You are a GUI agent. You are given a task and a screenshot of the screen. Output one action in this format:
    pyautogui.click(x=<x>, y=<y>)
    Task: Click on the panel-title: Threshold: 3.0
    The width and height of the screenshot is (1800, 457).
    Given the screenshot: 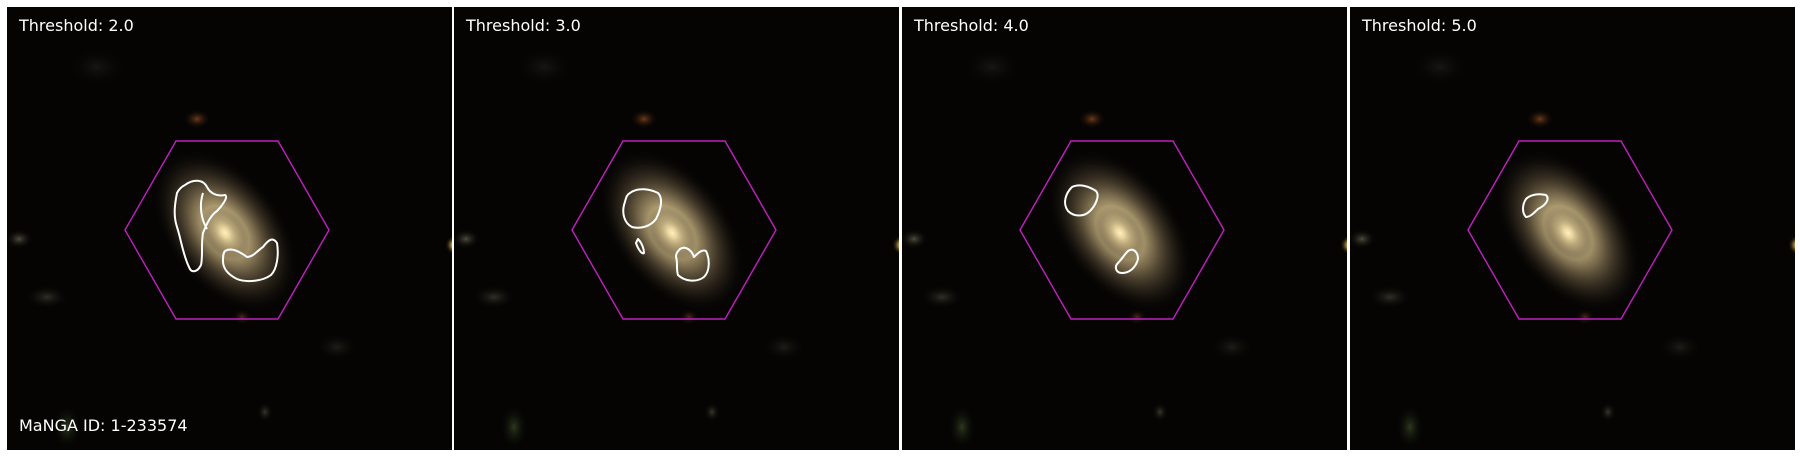 What is the action you would take?
    pyautogui.click(x=523, y=25)
    